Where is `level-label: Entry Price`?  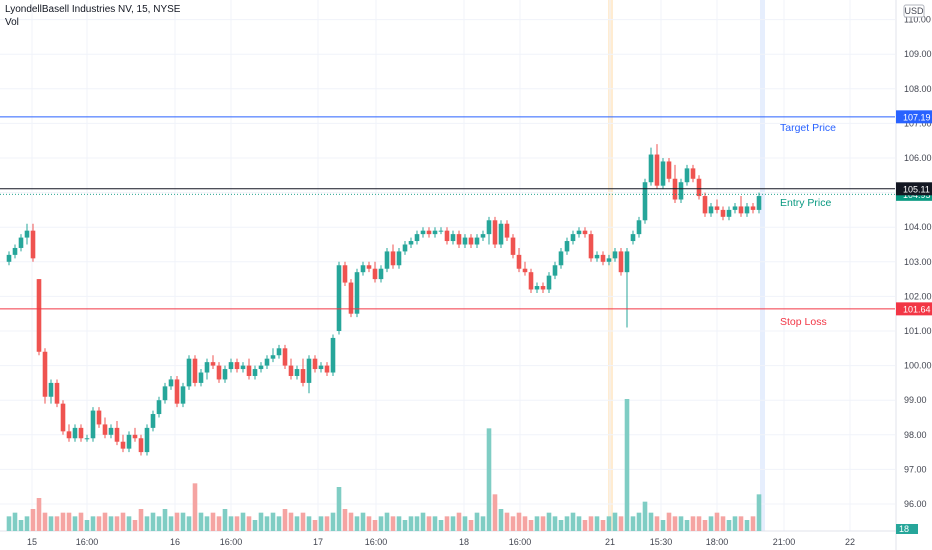 level-label: Entry Price is located at coordinates (806, 203).